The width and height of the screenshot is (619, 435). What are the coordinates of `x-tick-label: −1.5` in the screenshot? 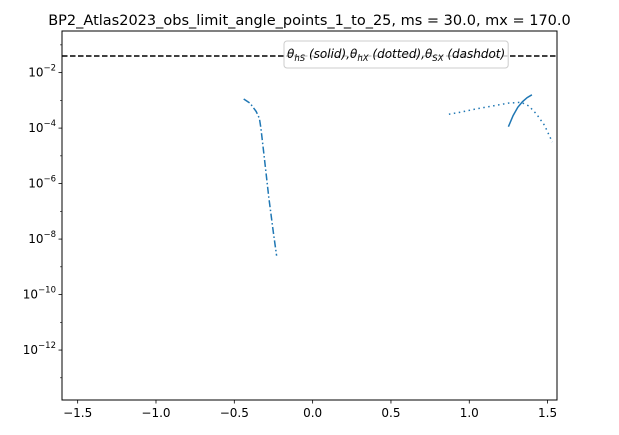 It's located at (77, 413).